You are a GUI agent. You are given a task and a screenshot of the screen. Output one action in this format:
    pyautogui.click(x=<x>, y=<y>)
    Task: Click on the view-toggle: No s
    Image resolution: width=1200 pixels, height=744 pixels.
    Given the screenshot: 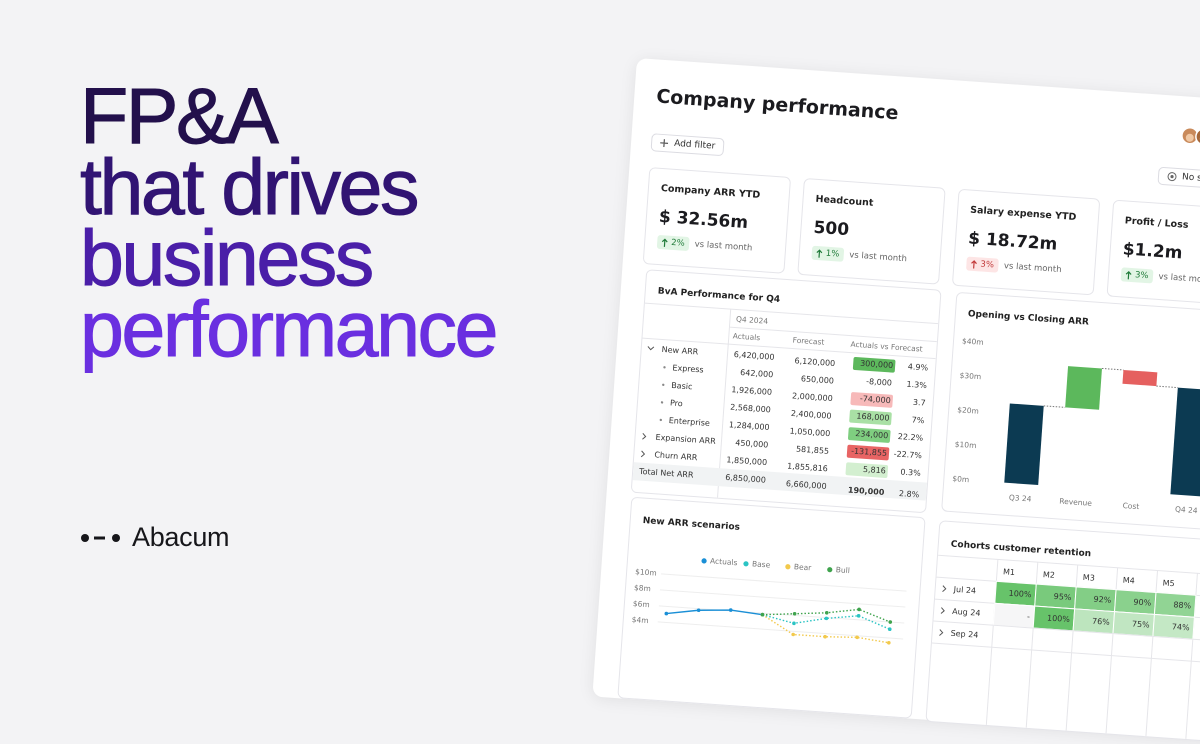 What is the action you would take?
    pyautogui.click(x=1178, y=177)
    